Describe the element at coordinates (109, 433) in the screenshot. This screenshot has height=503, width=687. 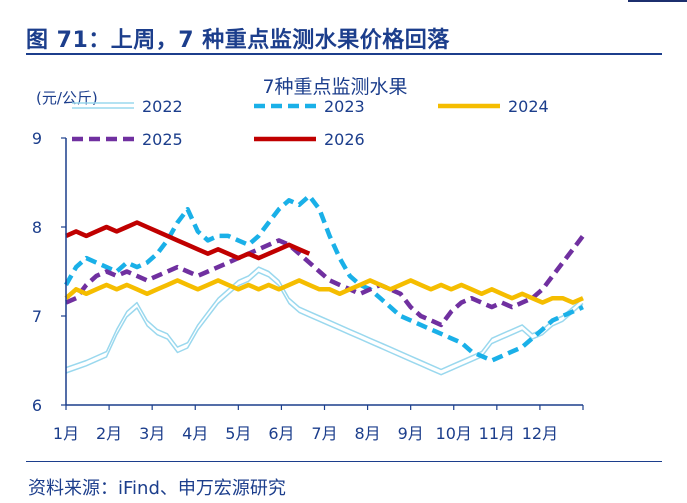
I see `x-tick-label: 2月` at that location.